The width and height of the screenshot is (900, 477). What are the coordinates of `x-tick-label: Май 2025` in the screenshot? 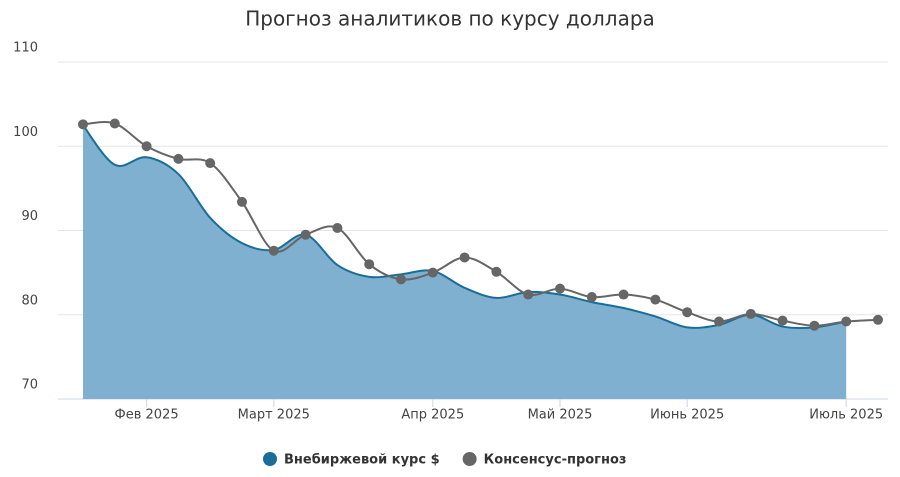 It's located at (560, 415).